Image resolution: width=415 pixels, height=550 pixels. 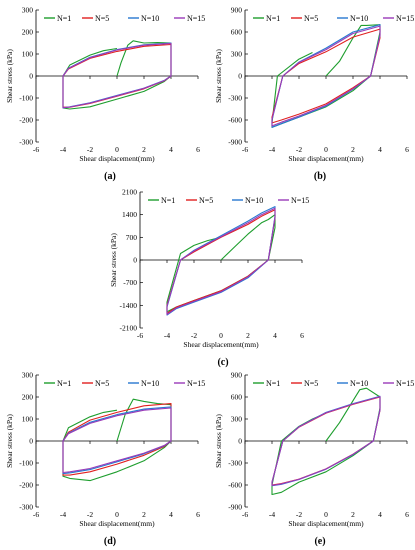 I want to click on panel-label: (a), so click(x=110, y=176).